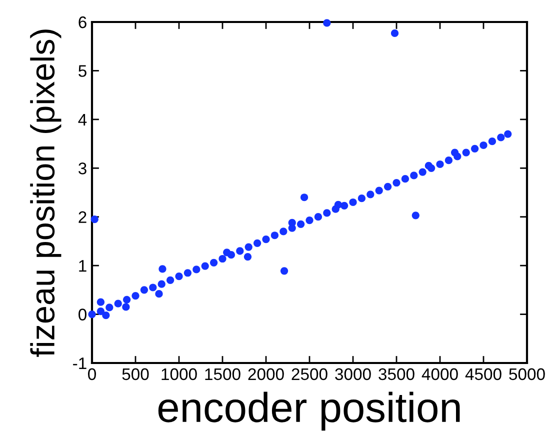 The width and height of the screenshot is (548, 435). I want to click on x-tick-label: 1500, so click(222, 374).